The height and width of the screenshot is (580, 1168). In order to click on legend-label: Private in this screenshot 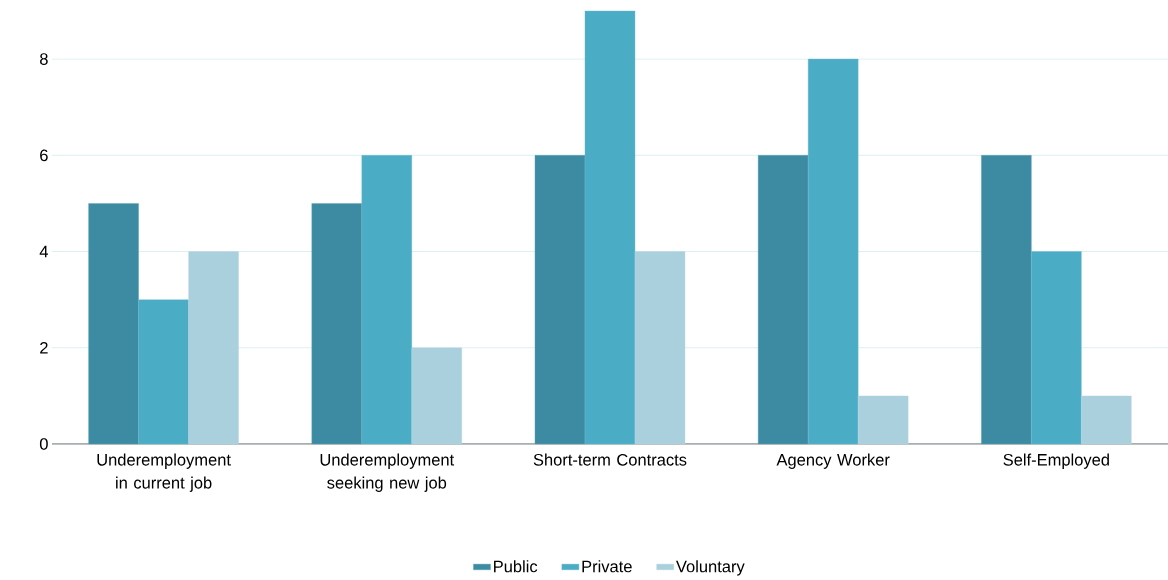, I will do `click(607, 566)`.